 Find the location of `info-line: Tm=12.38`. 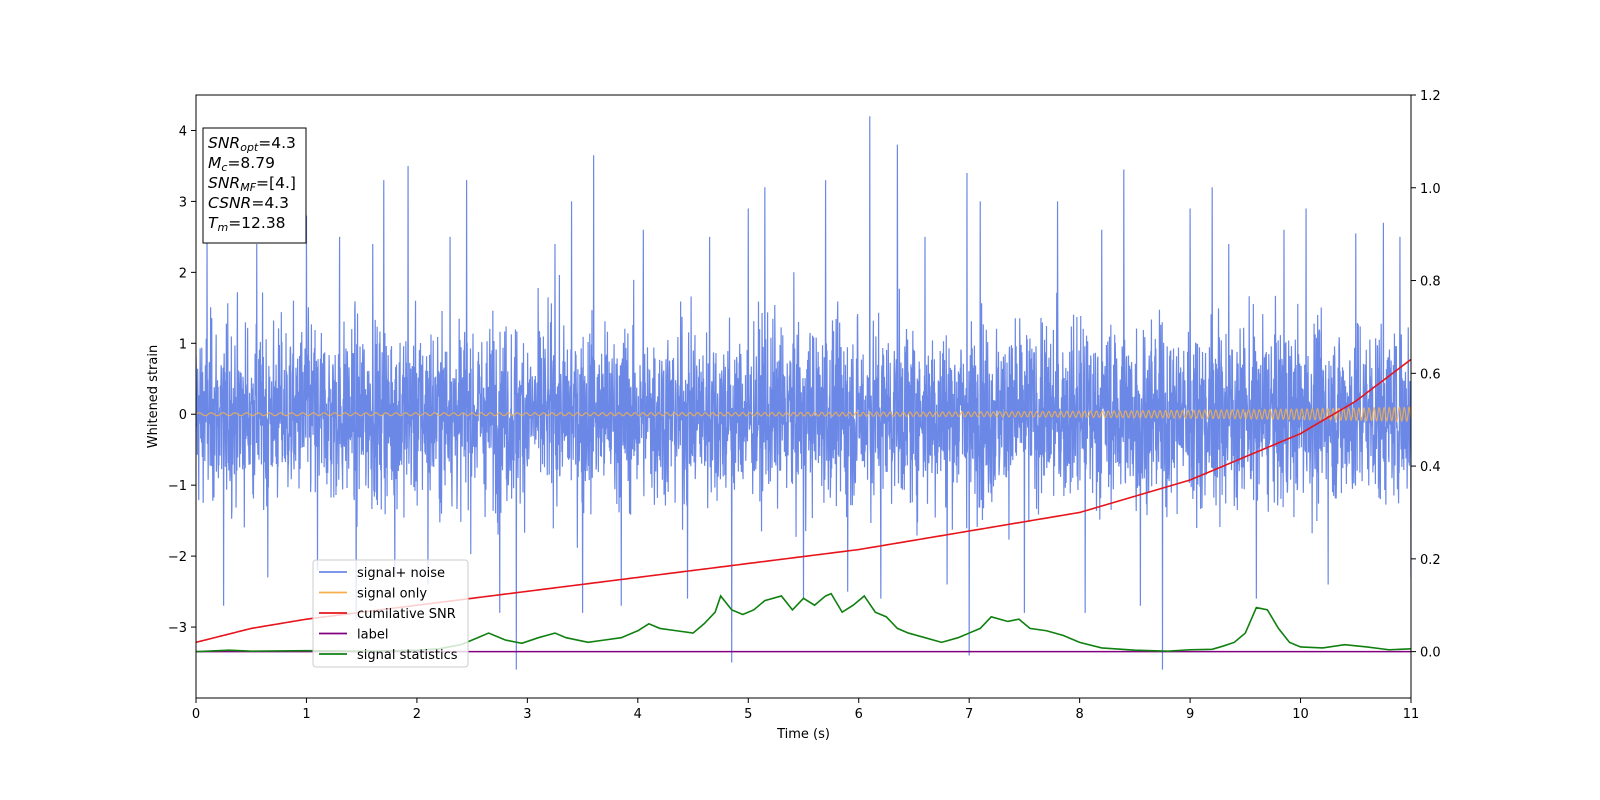

info-line: Tm=12.38 is located at coordinates (247, 224).